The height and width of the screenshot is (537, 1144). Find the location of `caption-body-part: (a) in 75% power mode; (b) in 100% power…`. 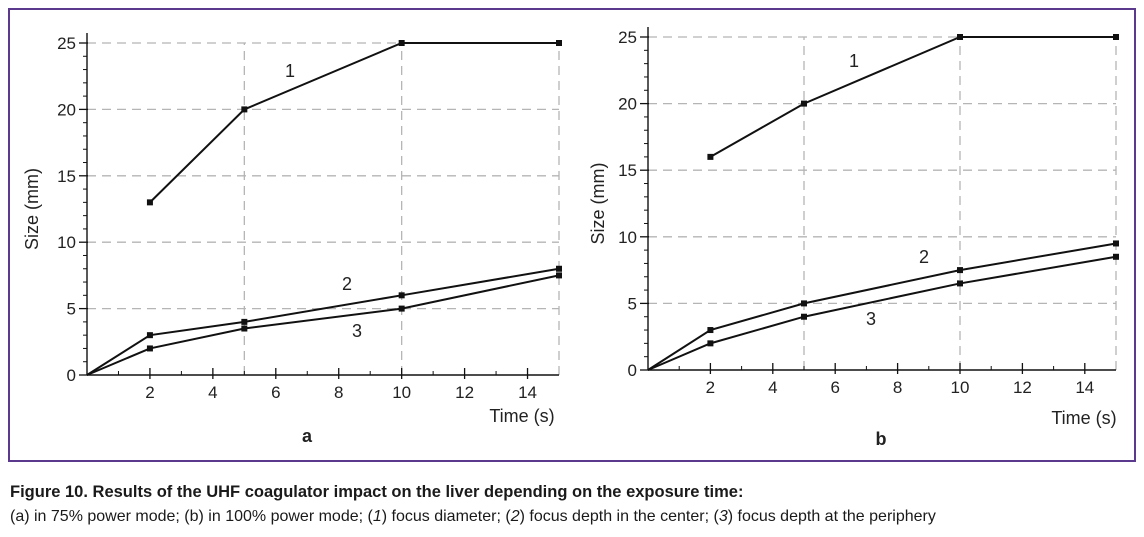

caption-body-part: (a) in 75% power mode; (b) in 100% power… is located at coordinates (191, 516).